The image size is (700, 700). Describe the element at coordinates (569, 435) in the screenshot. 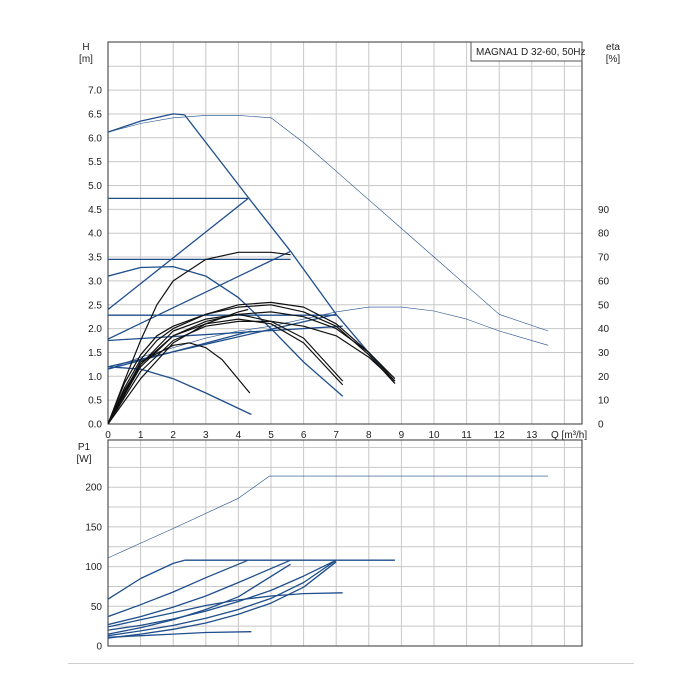

I see `x-axis-label: Q [m³/h]` at that location.